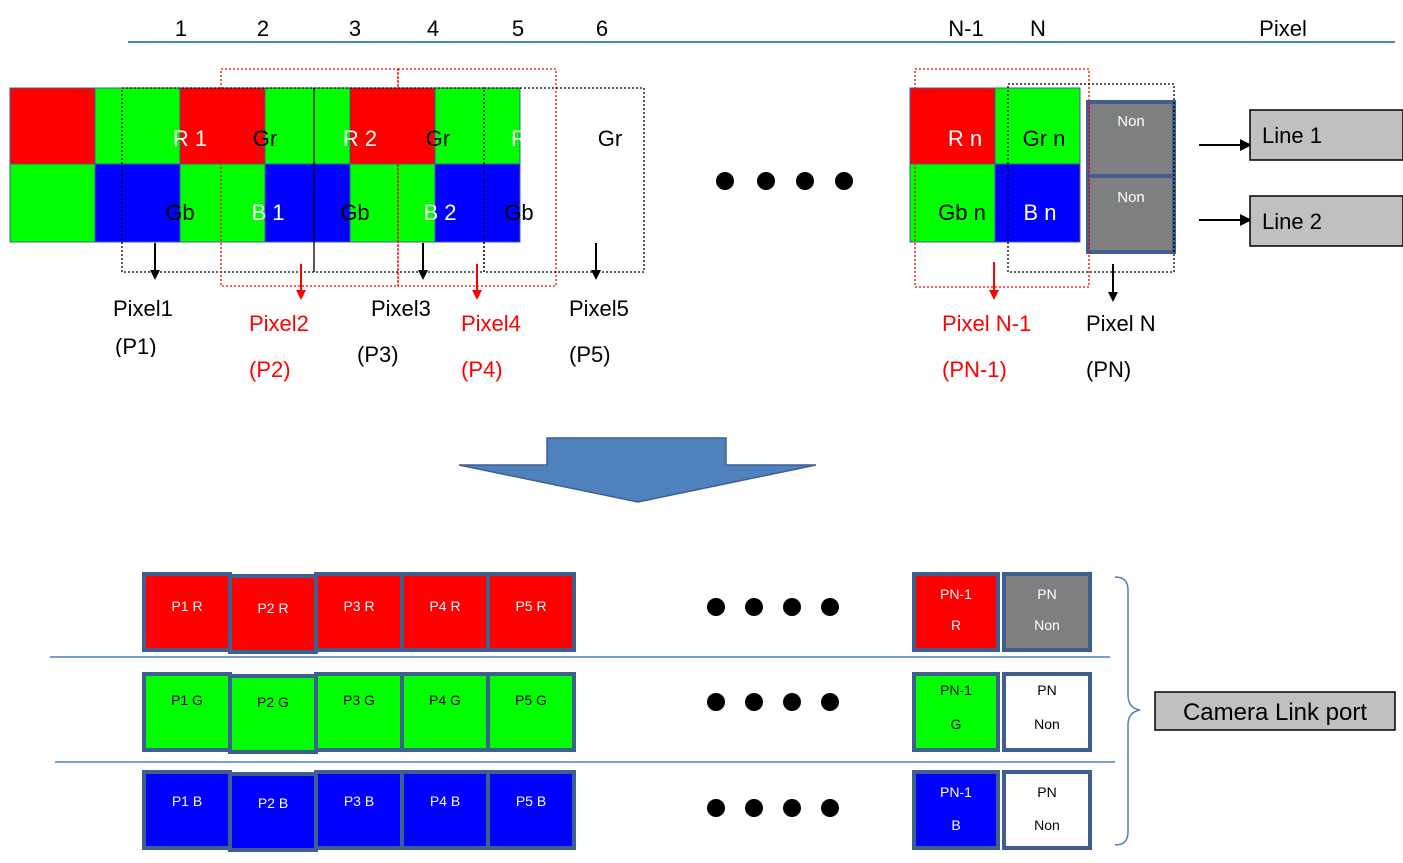 Image resolution: width=1403 pixels, height=863 pixels. What do you see at coordinates (181, 28) in the screenshot?
I see `column-label: 1` at bounding box center [181, 28].